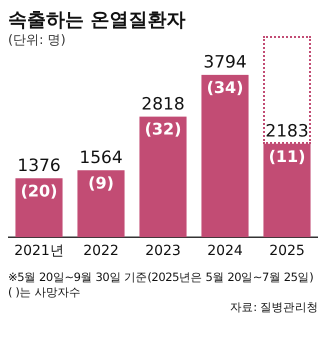 Image resolution: width=326 pixels, height=351 pixels. Describe the element at coordinates (273, 307) in the screenshot. I see `text: 자료: 질병관리청` at that location.